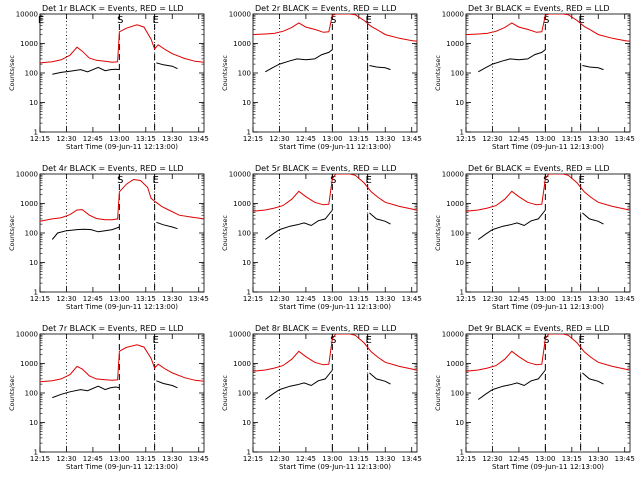 The width and height of the screenshot is (640, 480). What do you see at coordinates (326, 8) in the screenshot?
I see `chart-title: Det 2r BLACK = Events, RED = LLD` at bounding box center [326, 8].